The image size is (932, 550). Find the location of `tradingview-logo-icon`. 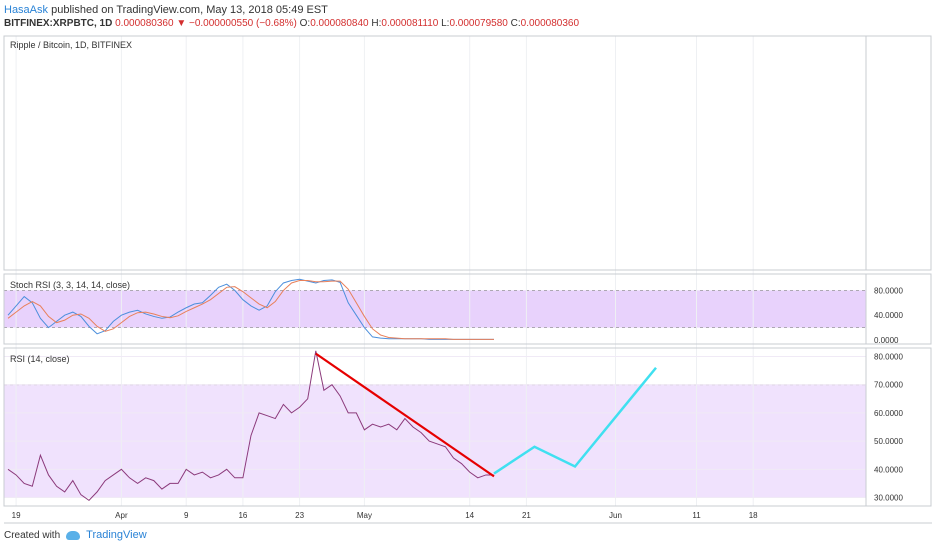

tradingview-logo-icon is located at coordinates (73, 535).